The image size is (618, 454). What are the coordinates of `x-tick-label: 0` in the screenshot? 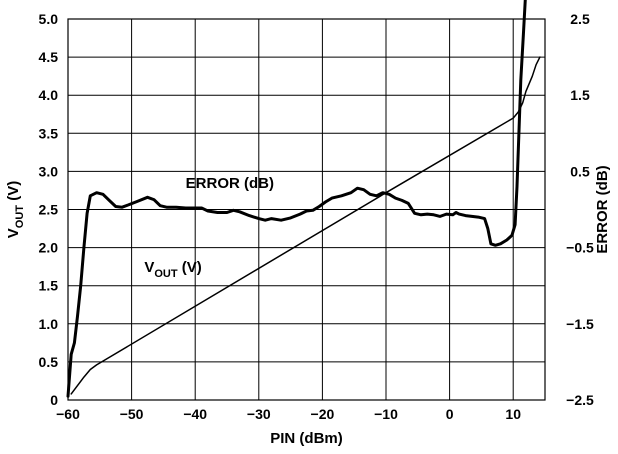 It's located at (450, 414).